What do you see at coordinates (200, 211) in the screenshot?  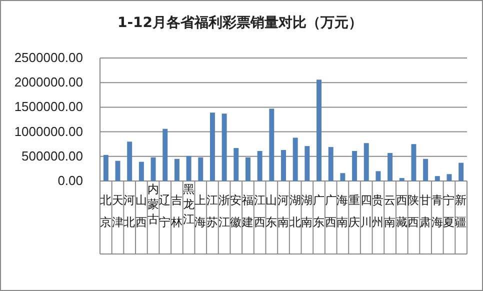 I see `x-tick-label: 上海` at bounding box center [200, 211].